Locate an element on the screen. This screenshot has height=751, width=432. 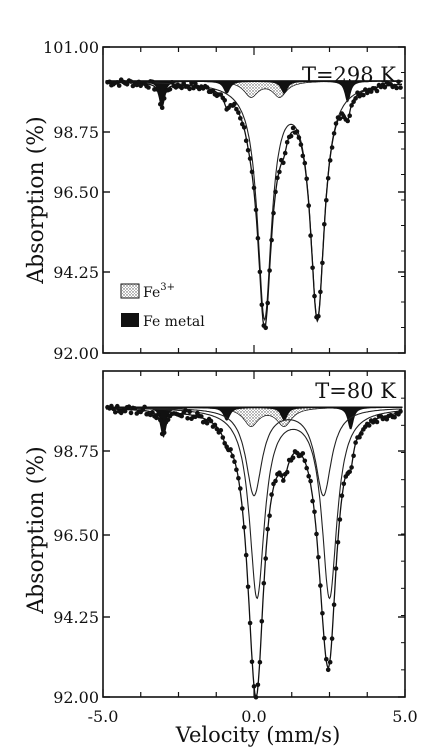
panel-80k-annotation: T=80 K is located at coordinates (355, 391).